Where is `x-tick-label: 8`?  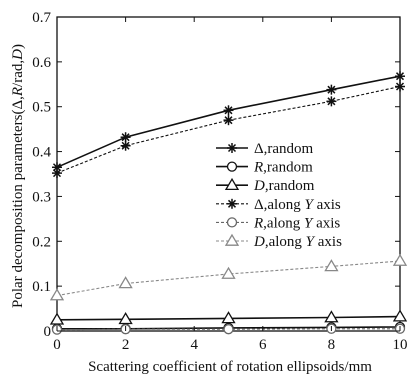
x-tick-label: 8 is located at coordinates (332, 345).